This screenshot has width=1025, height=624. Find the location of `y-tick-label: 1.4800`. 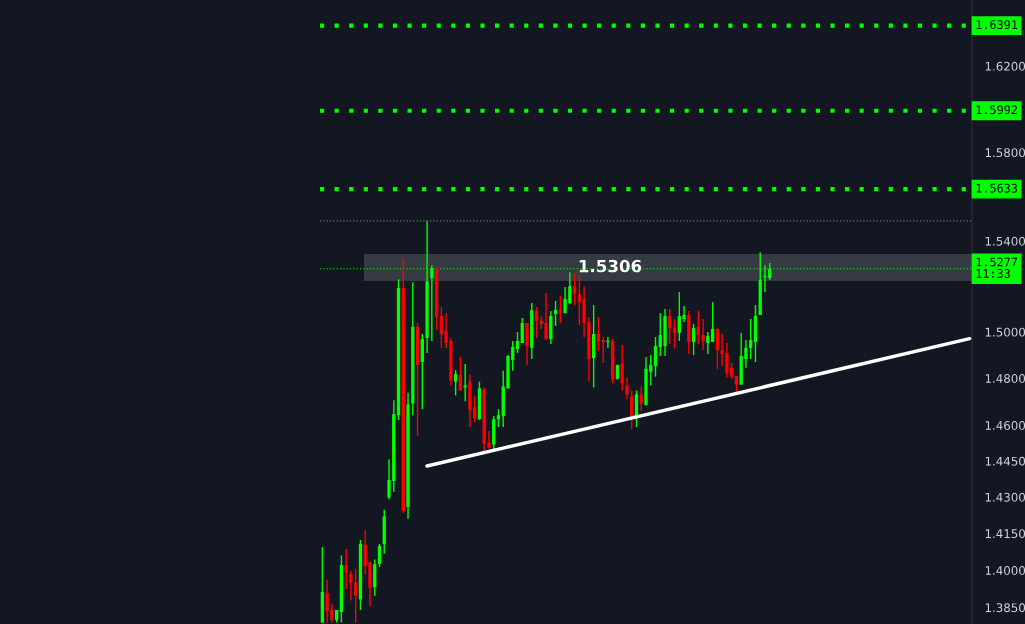

y-tick-label: 1.4800 is located at coordinates (1005, 378).